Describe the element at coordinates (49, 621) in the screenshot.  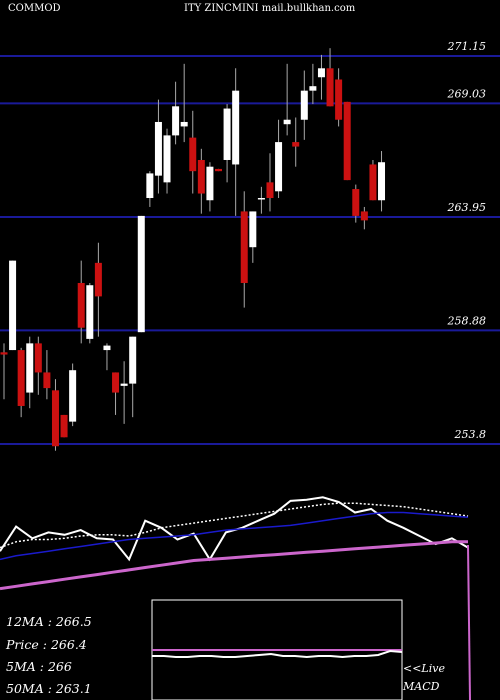
I see `stat-ma12: 12MA : 266.5` at that location.